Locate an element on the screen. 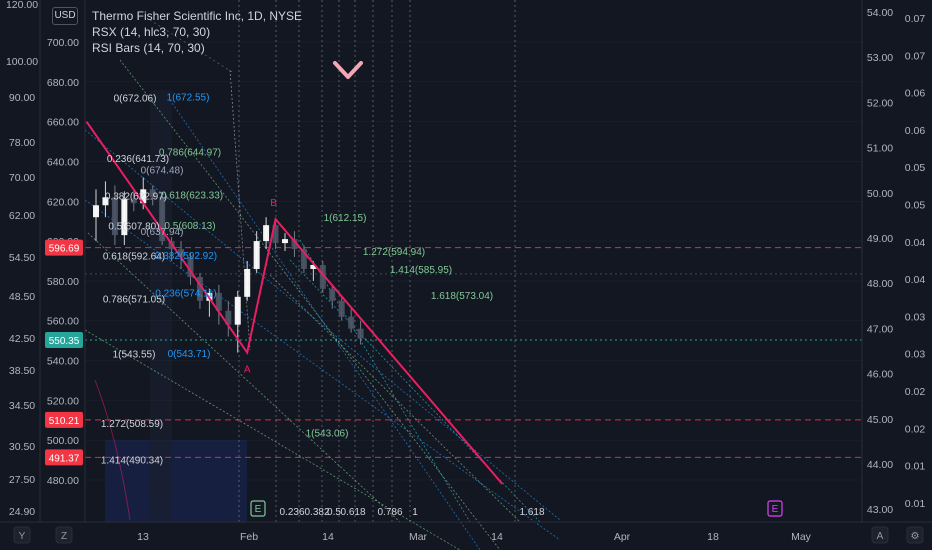 This screenshot has width=932, height=550. axis-button-label: Y is located at coordinates (22, 536).